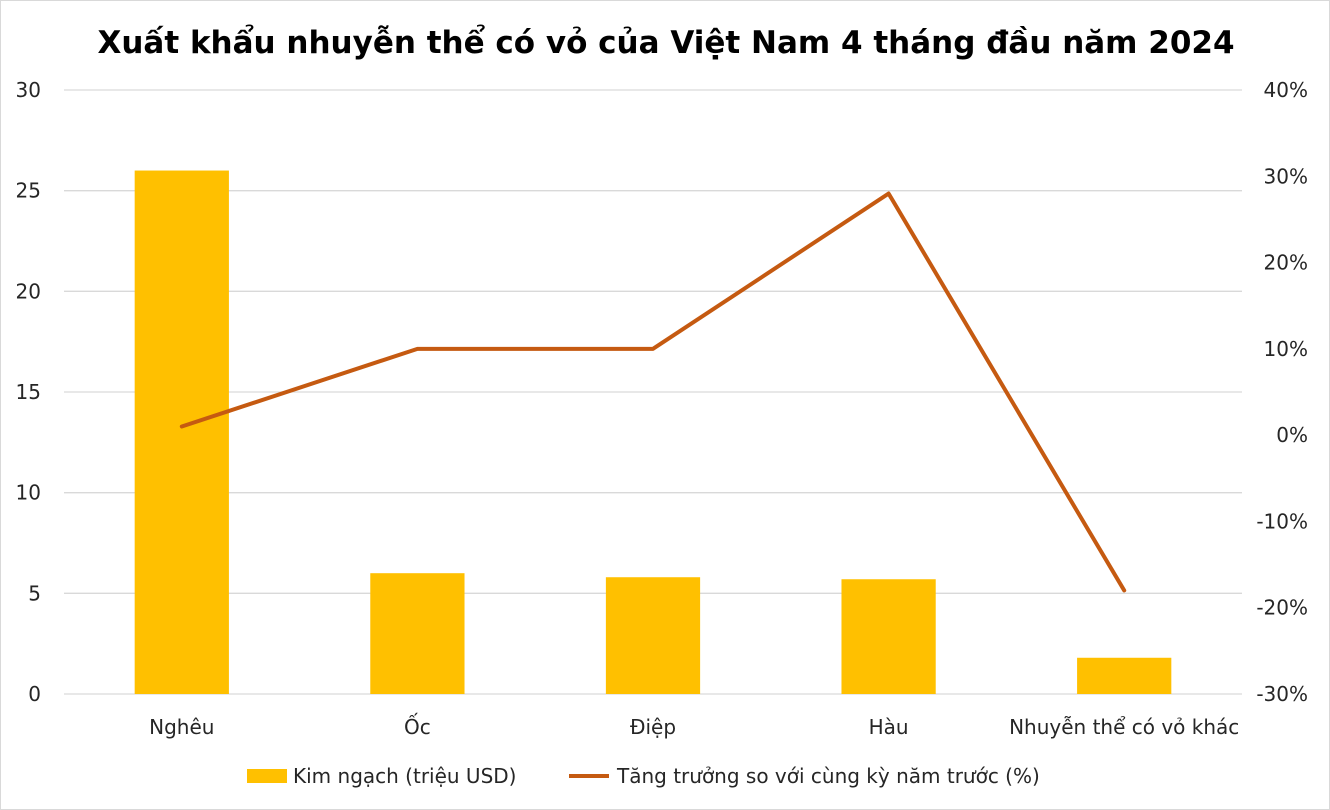 Image resolution: width=1330 pixels, height=810 pixels. What do you see at coordinates (1292, 435) in the screenshot?
I see `right-tick-label: 0%` at bounding box center [1292, 435].